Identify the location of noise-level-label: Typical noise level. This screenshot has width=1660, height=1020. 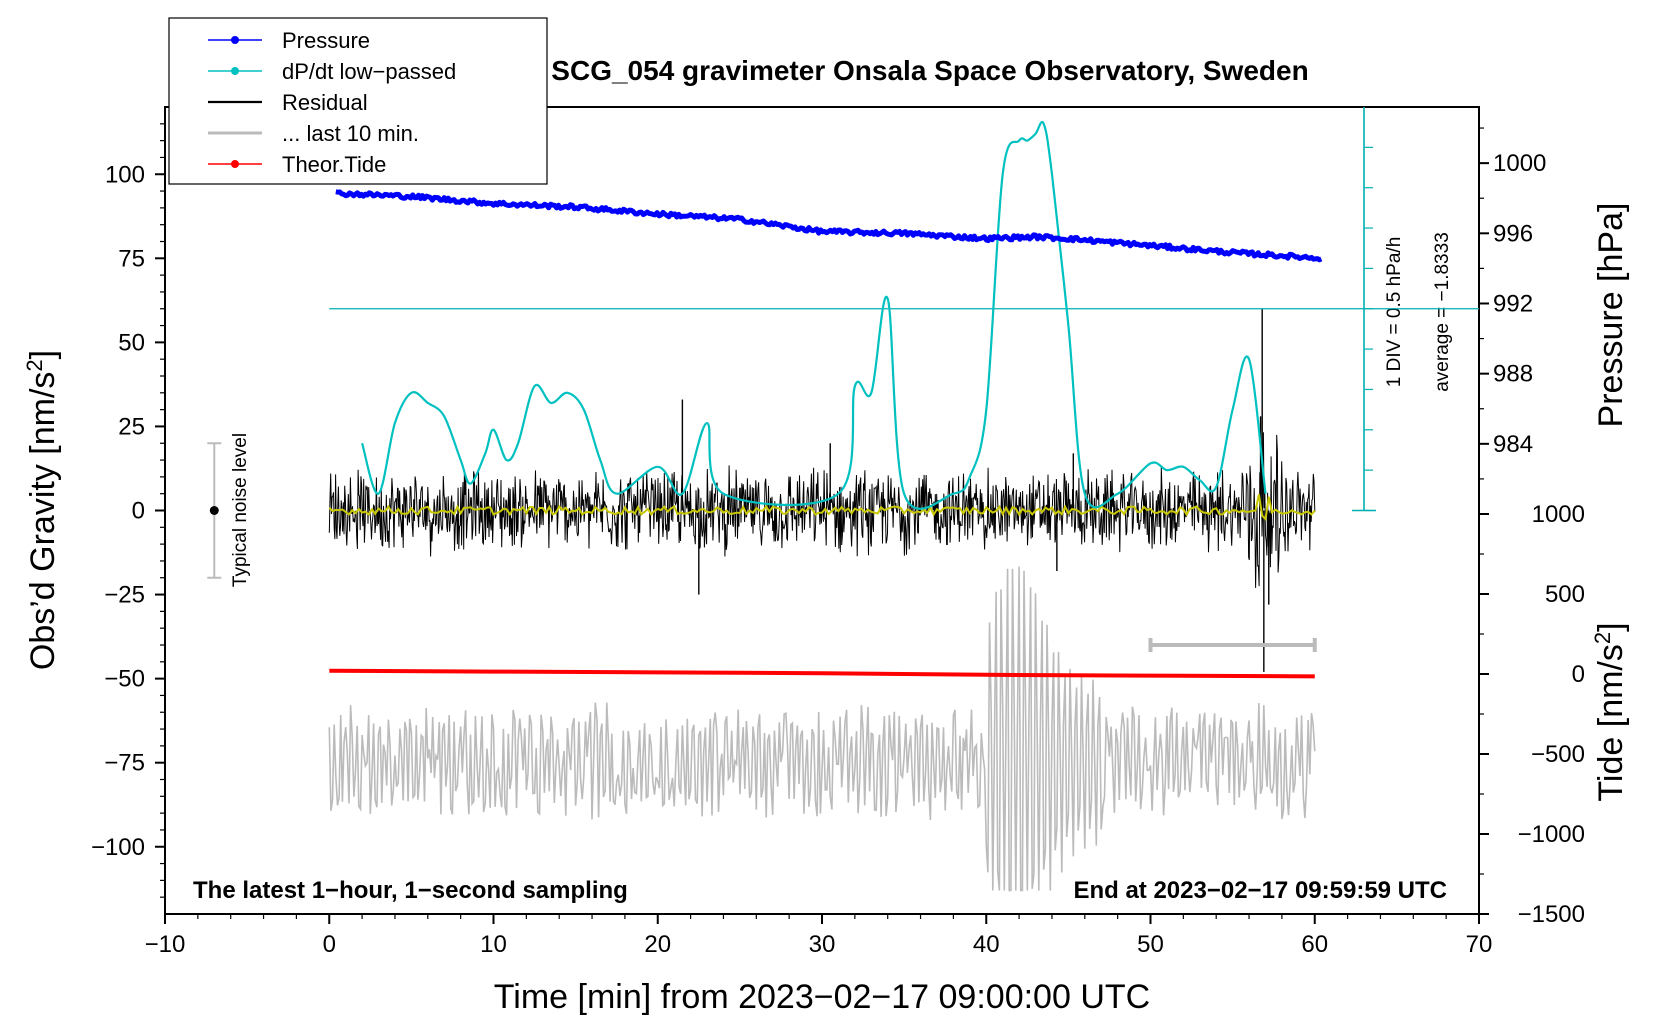
(240, 510).